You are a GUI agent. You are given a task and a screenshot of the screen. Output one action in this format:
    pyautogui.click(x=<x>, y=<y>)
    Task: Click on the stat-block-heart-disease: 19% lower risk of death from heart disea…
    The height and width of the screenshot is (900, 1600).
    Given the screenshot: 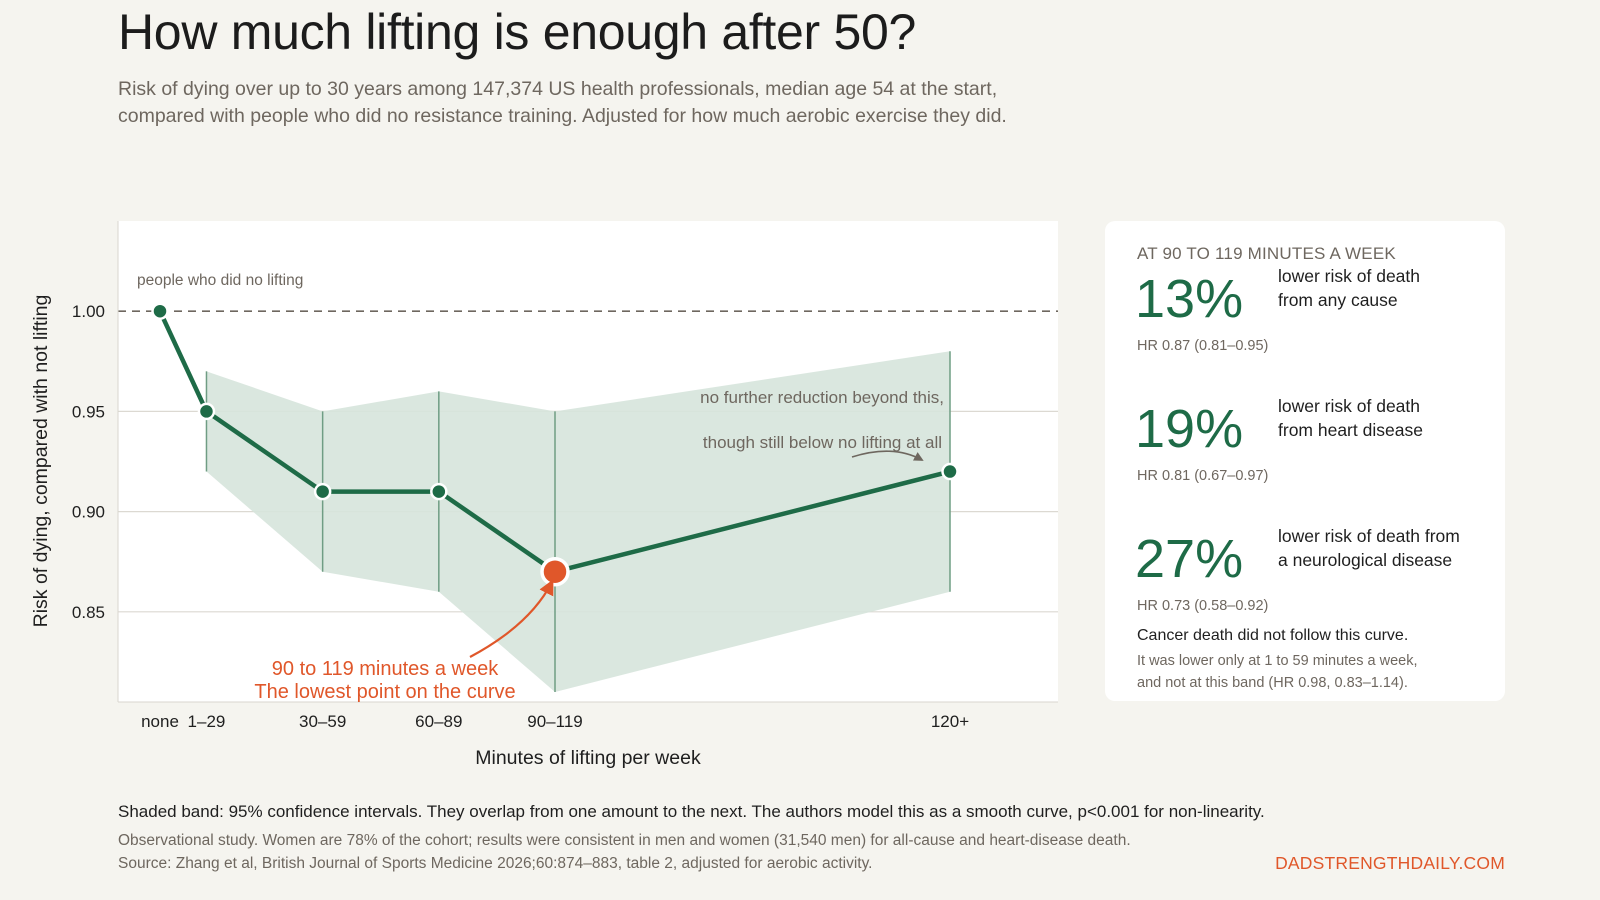 What is the action you would take?
    pyautogui.click(x=1305, y=459)
    